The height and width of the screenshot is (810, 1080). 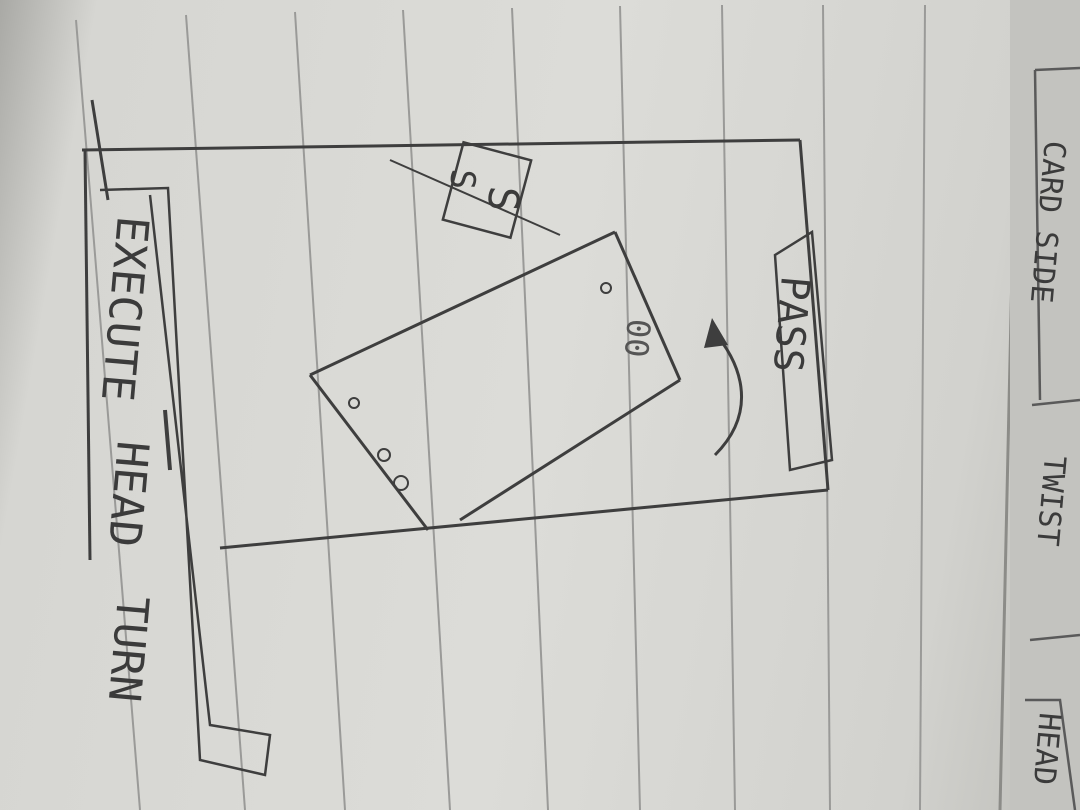 I want to click on arrow-head-icon, so click(x=716, y=333).